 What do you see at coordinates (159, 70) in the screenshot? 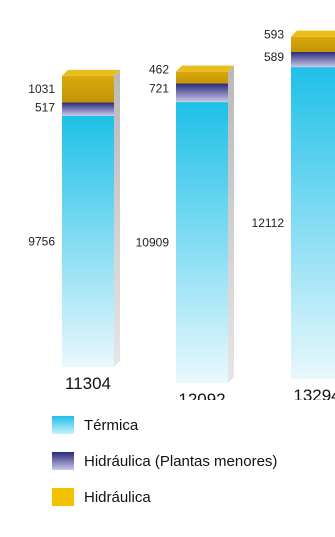
I see `bar-2-value-hidraulica: 462` at bounding box center [159, 70].